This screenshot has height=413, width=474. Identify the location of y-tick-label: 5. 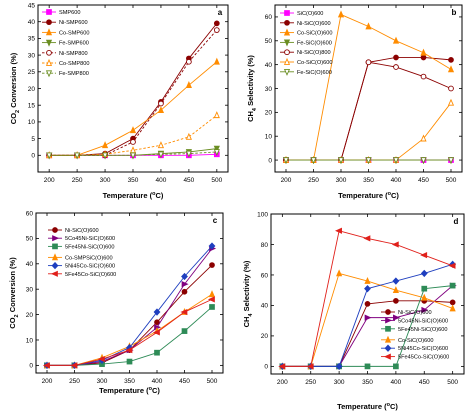
(33, 139).